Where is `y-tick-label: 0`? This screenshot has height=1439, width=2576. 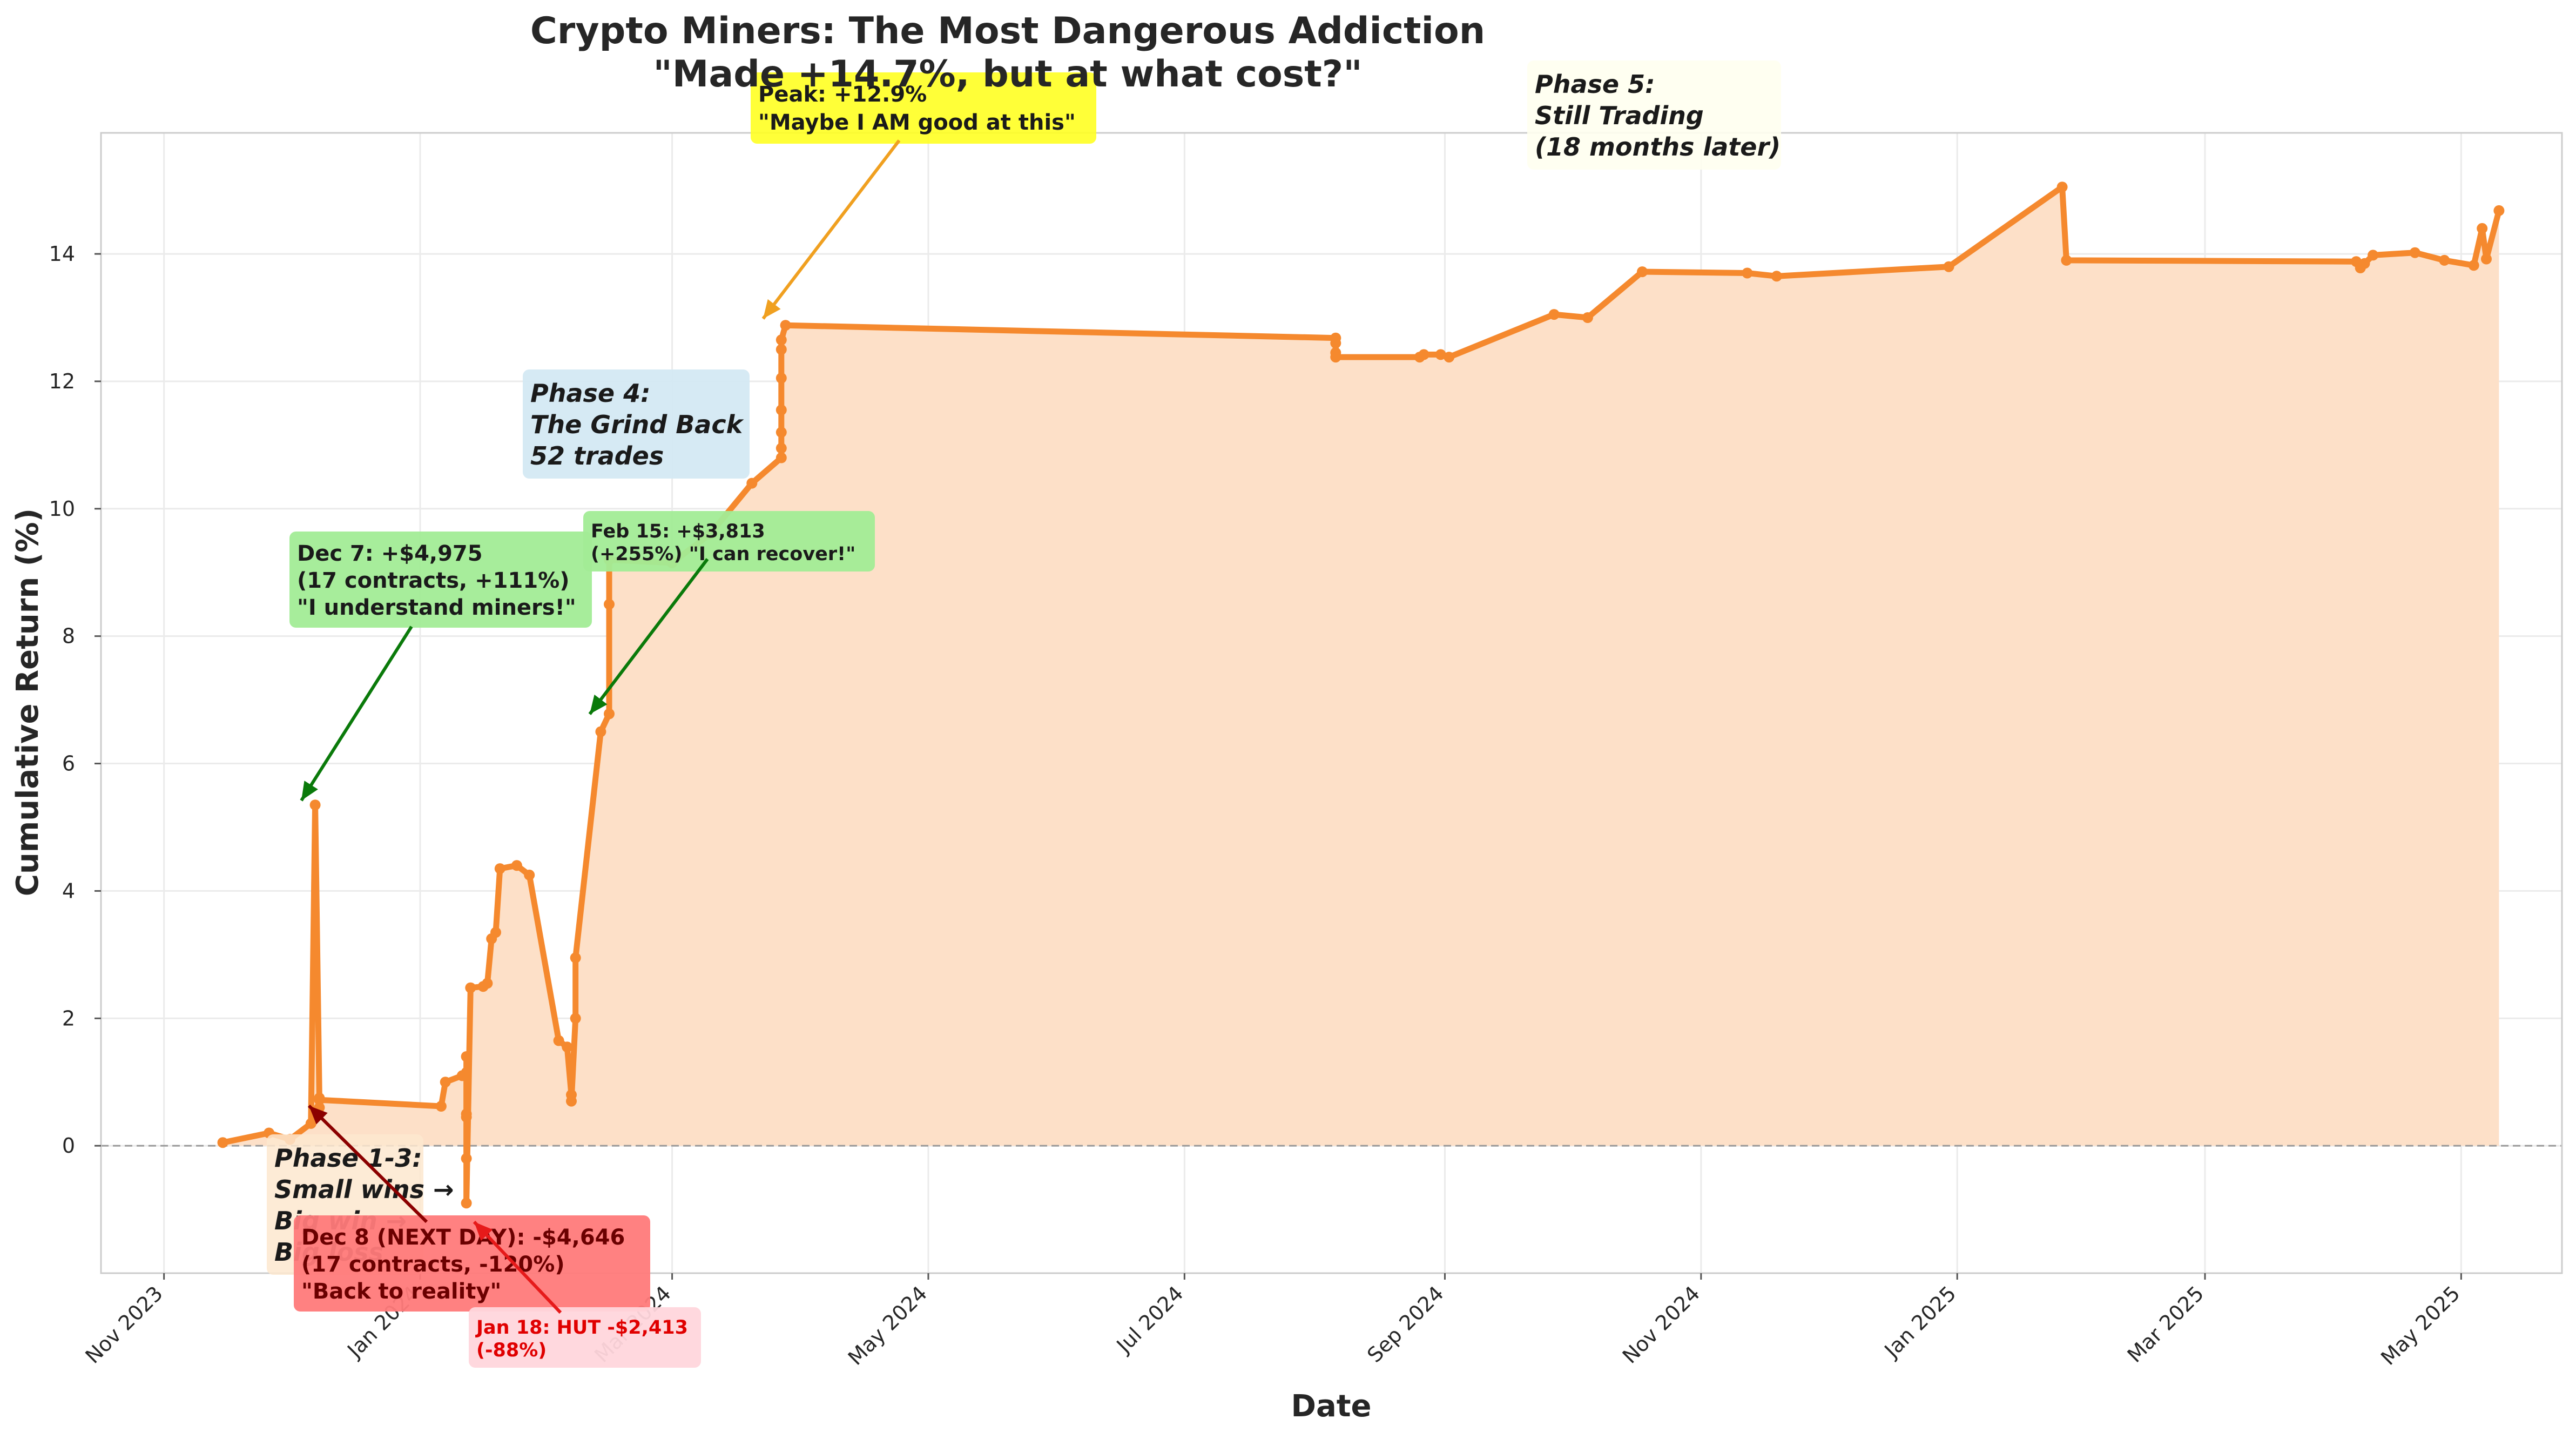
y-tick-label: 0 is located at coordinates (68, 1146).